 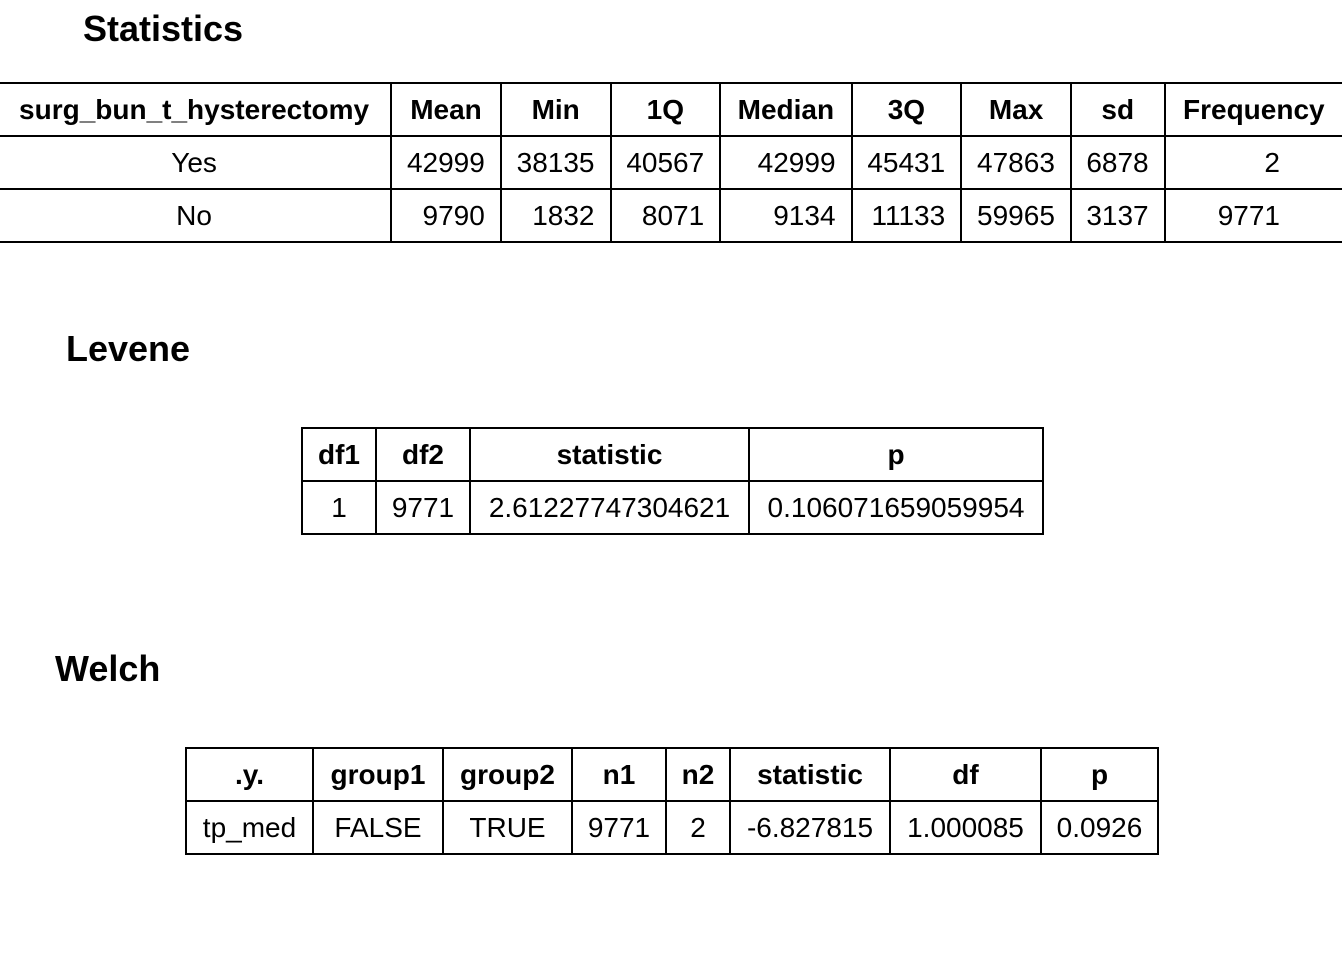 I want to click on table-cell: 0.106071659059954, so click(x=896, y=507).